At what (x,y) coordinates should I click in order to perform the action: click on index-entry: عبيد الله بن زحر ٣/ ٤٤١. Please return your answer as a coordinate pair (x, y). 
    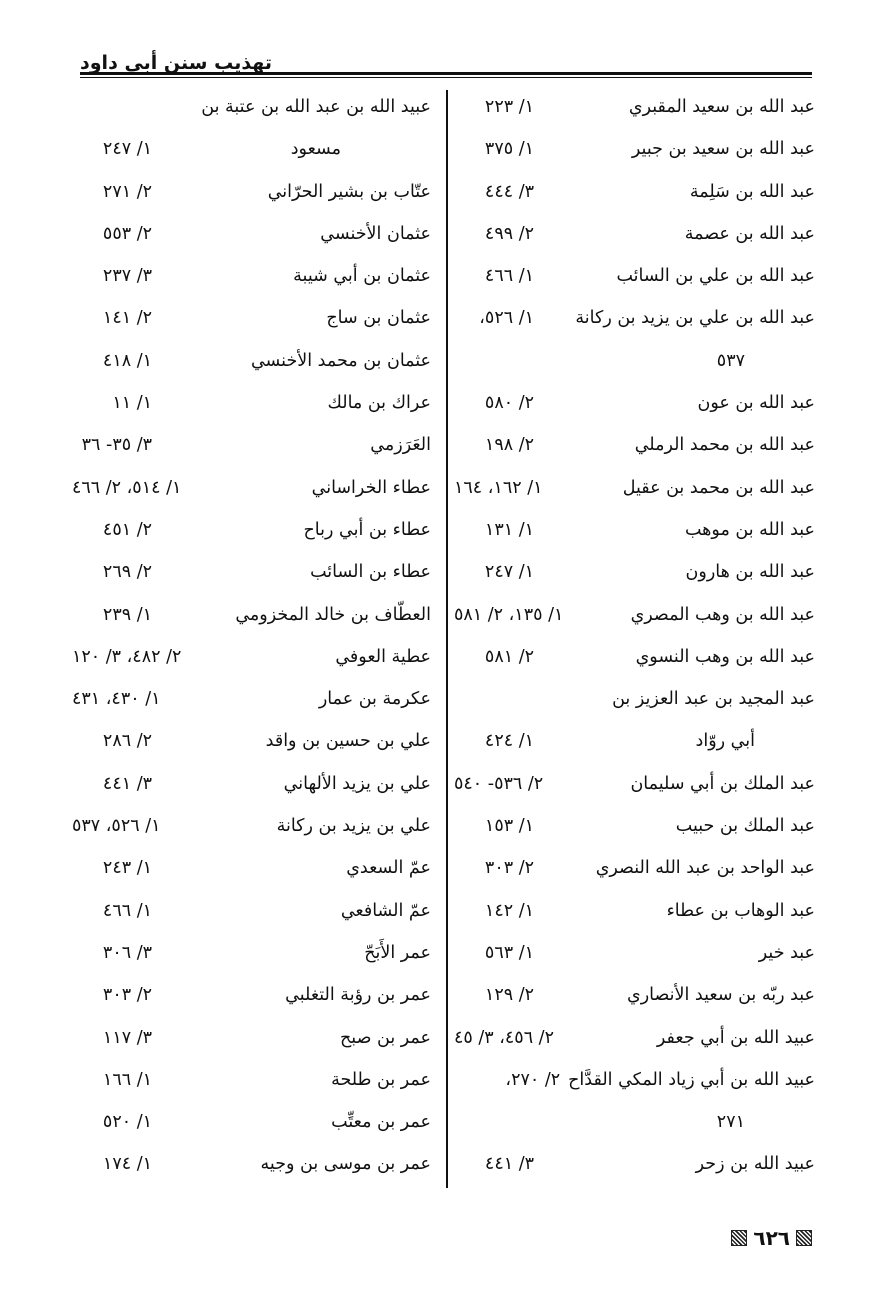
    Looking at the image, I should click on (634, 1164).